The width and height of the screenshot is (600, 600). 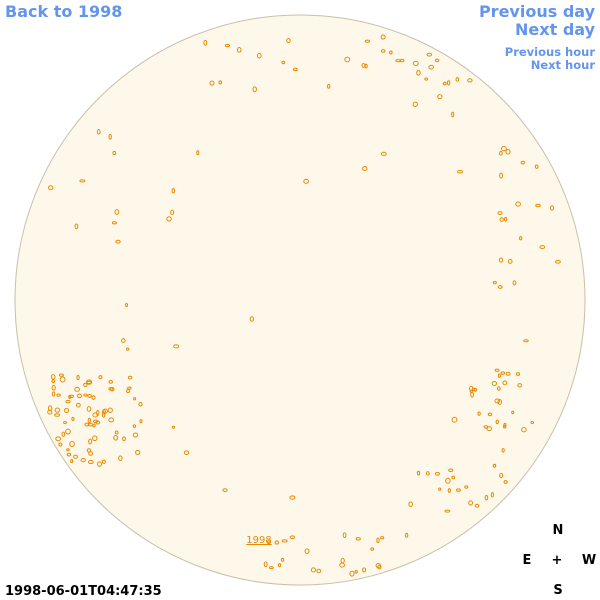 What do you see at coordinates (550, 52) in the screenshot?
I see `previous-hour-link: Previous hour` at bounding box center [550, 52].